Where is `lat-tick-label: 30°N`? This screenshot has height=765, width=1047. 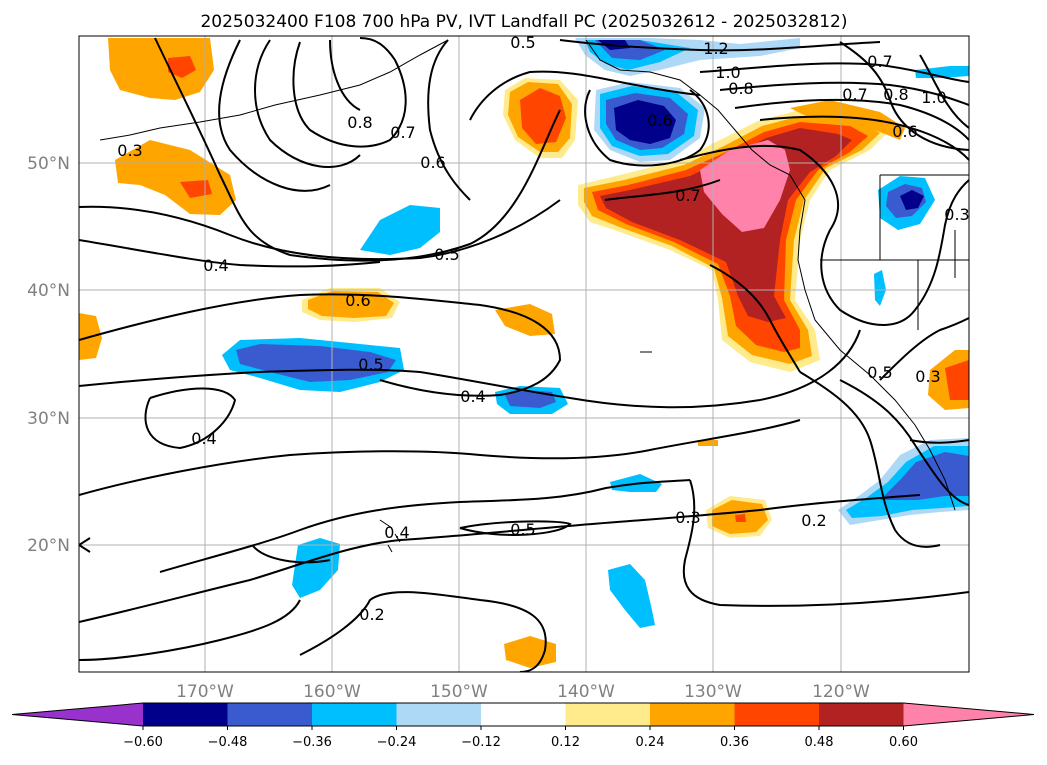
lat-tick-label: 30°N is located at coordinates (48, 419).